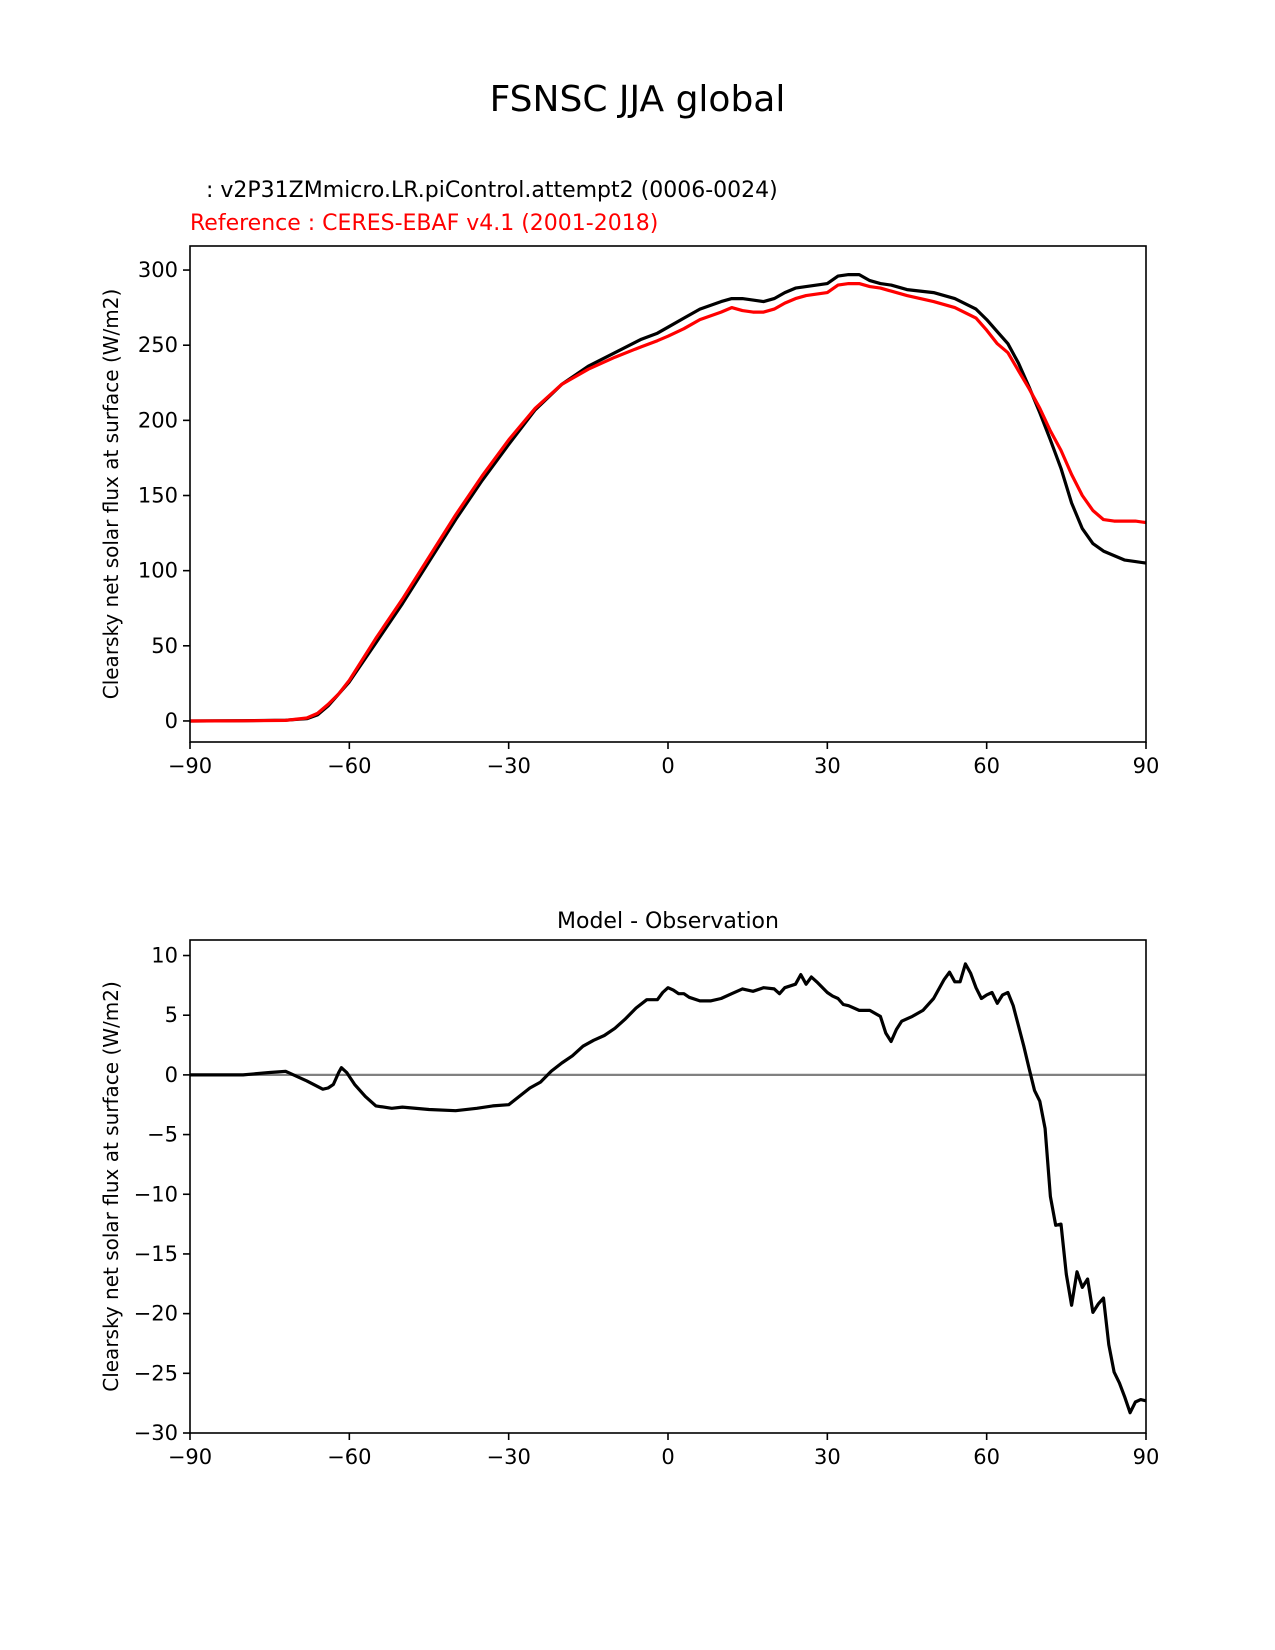 Image resolution: width=1275 pixels, height=1650 pixels. What do you see at coordinates (156, 1314) in the screenshot?
I see `y-tick-label: −20` at bounding box center [156, 1314].